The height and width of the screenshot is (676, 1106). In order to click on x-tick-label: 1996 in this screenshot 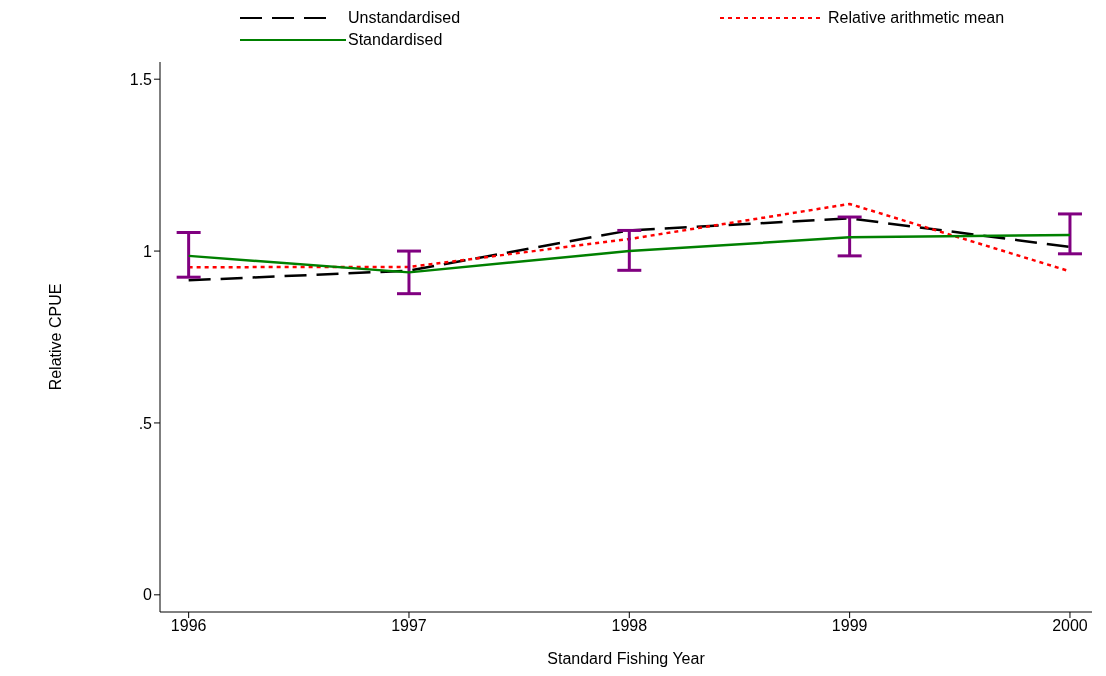, I will do `click(188, 626)`.